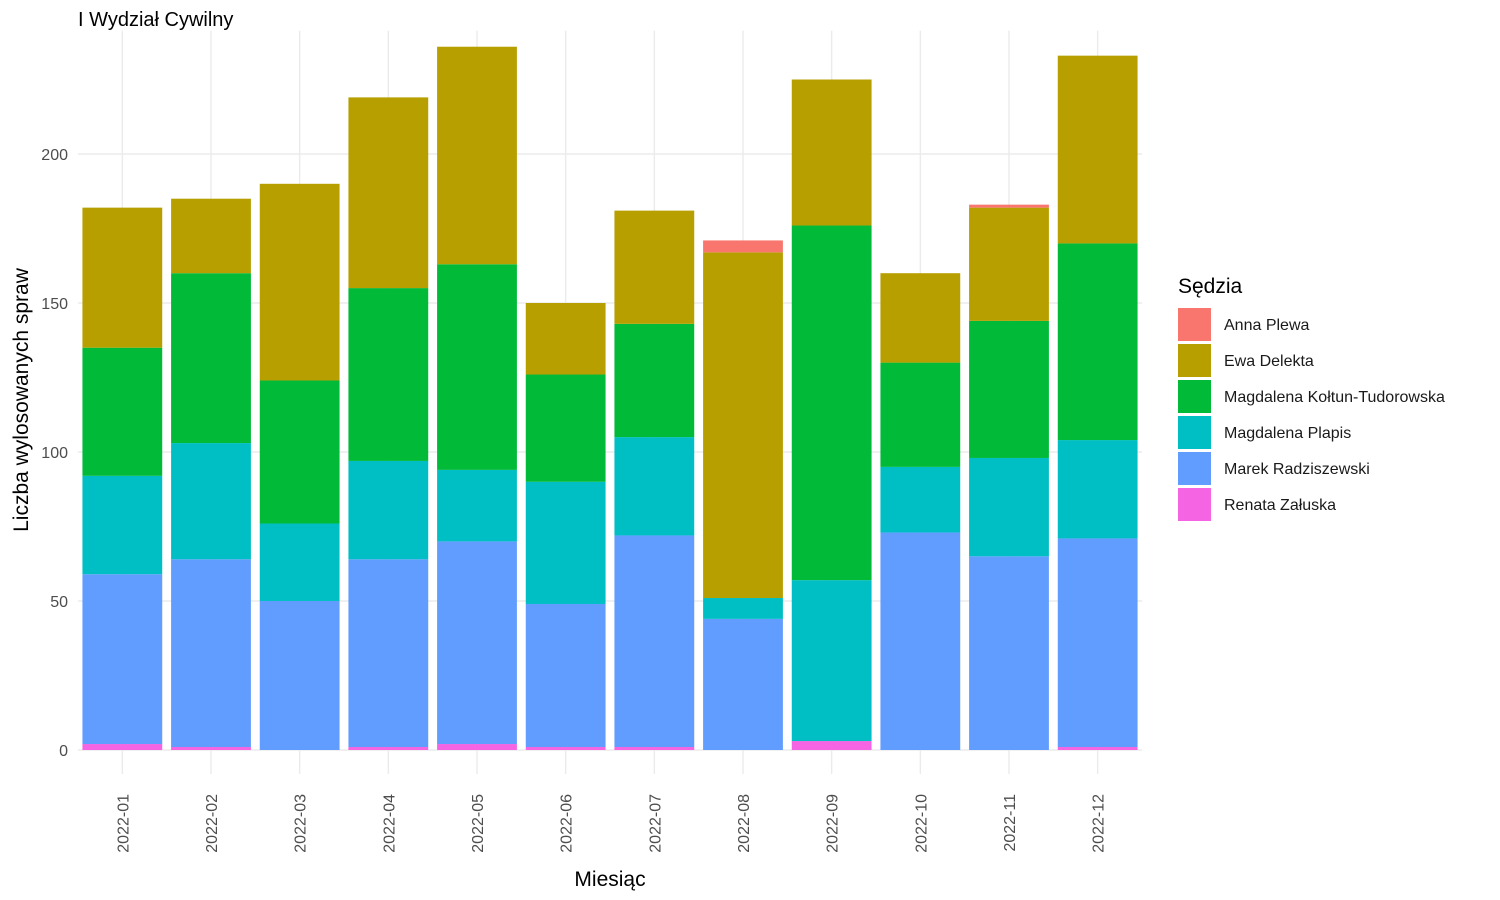 This screenshot has width=1500, height=900. What do you see at coordinates (1297, 469) in the screenshot?
I see `legend-label: Marek Radziszewski` at bounding box center [1297, 469].